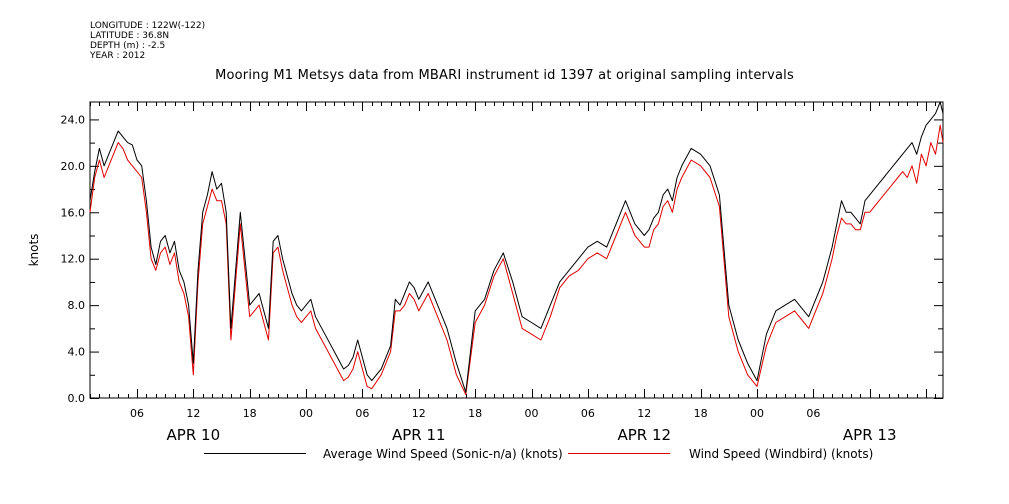  What do you see at coordinates (194, 435) in the screenshot?
I see `x-day-label: APR 10` at bounding box center [194, 435].